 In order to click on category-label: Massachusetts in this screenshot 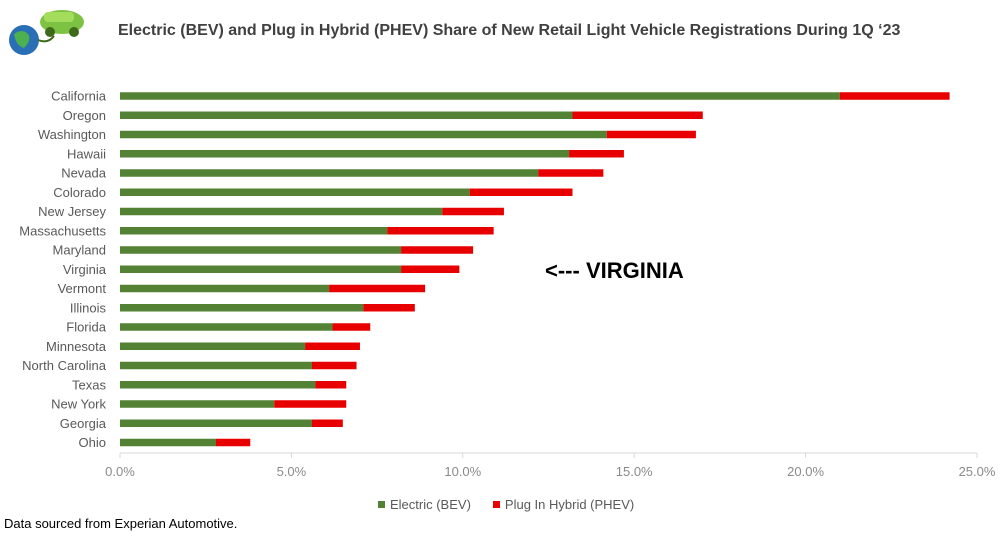, I will do `click(62, 230)`.